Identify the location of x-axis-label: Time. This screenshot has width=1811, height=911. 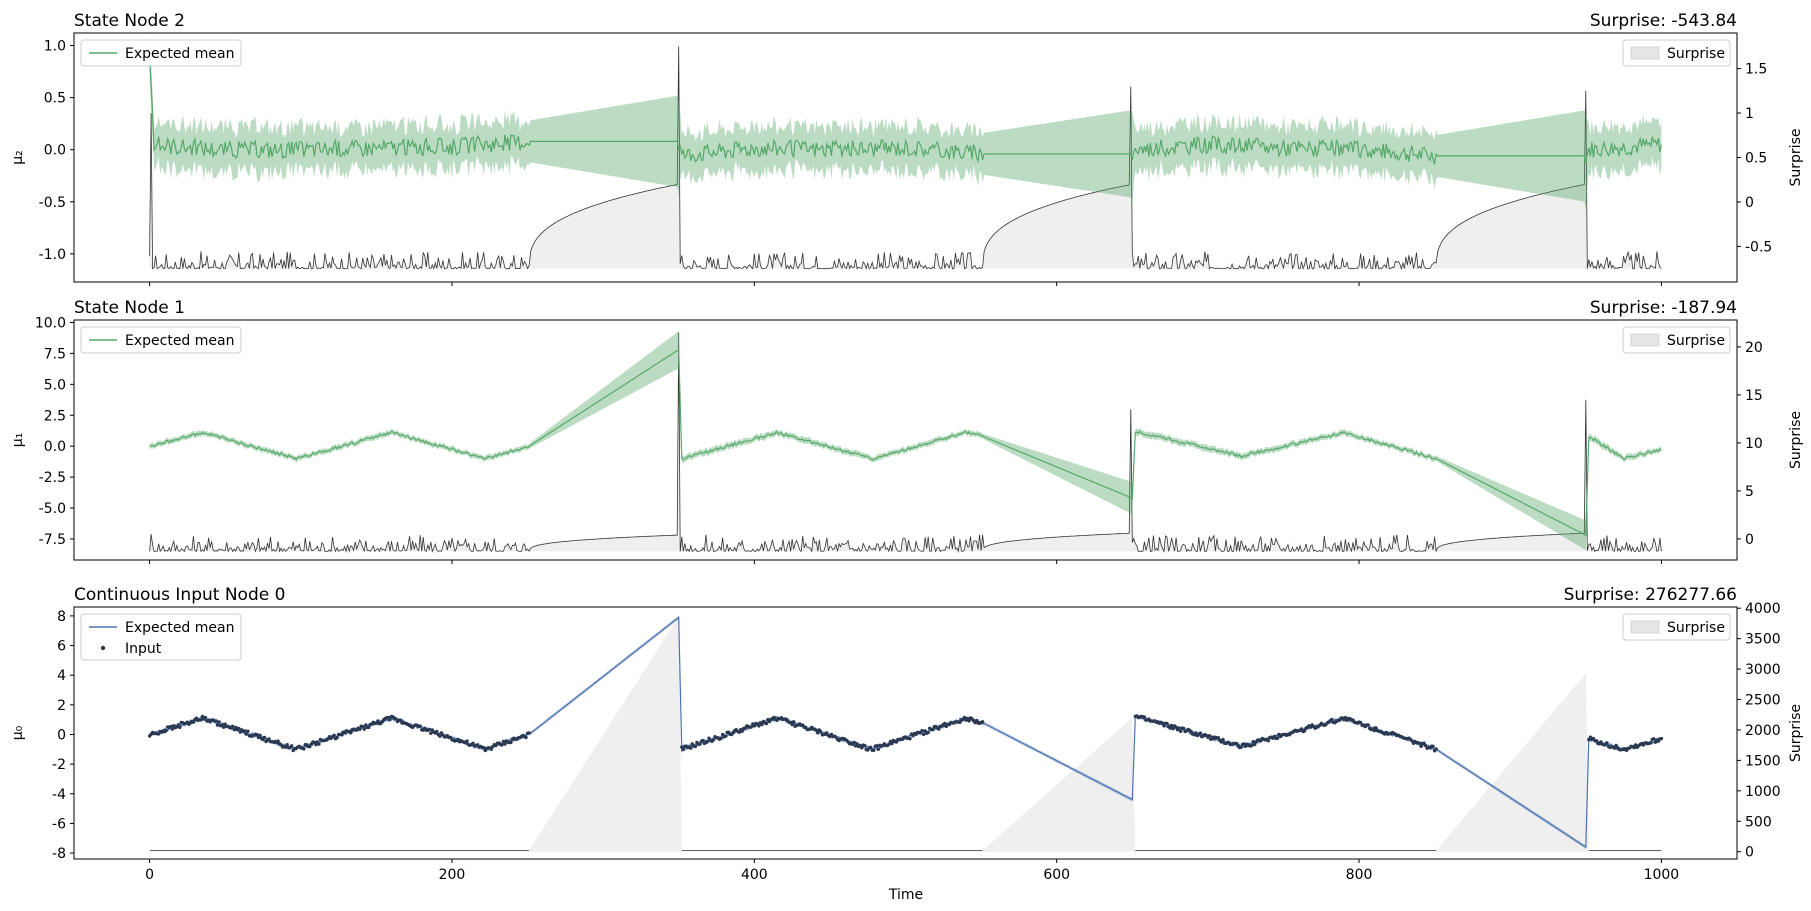
(905, 895).